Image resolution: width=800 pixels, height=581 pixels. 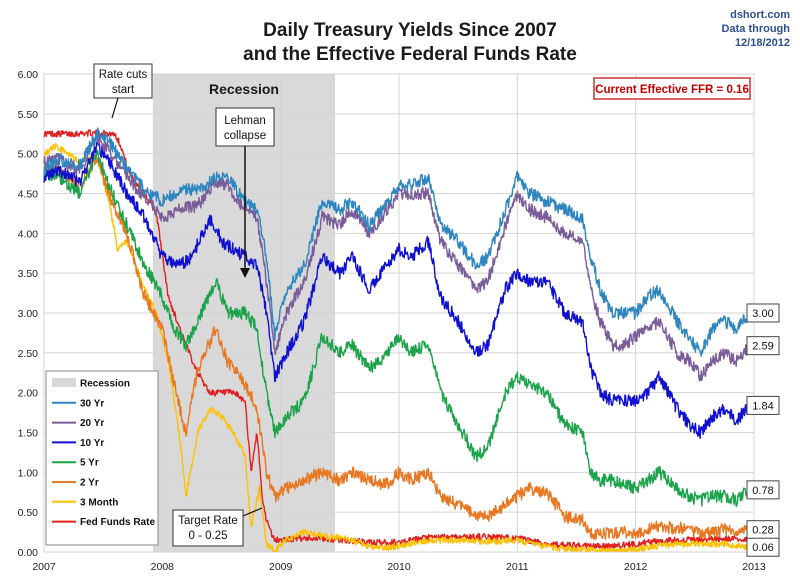 I want to click on y-tick-label: 5.00, so click(x=28, y=155).